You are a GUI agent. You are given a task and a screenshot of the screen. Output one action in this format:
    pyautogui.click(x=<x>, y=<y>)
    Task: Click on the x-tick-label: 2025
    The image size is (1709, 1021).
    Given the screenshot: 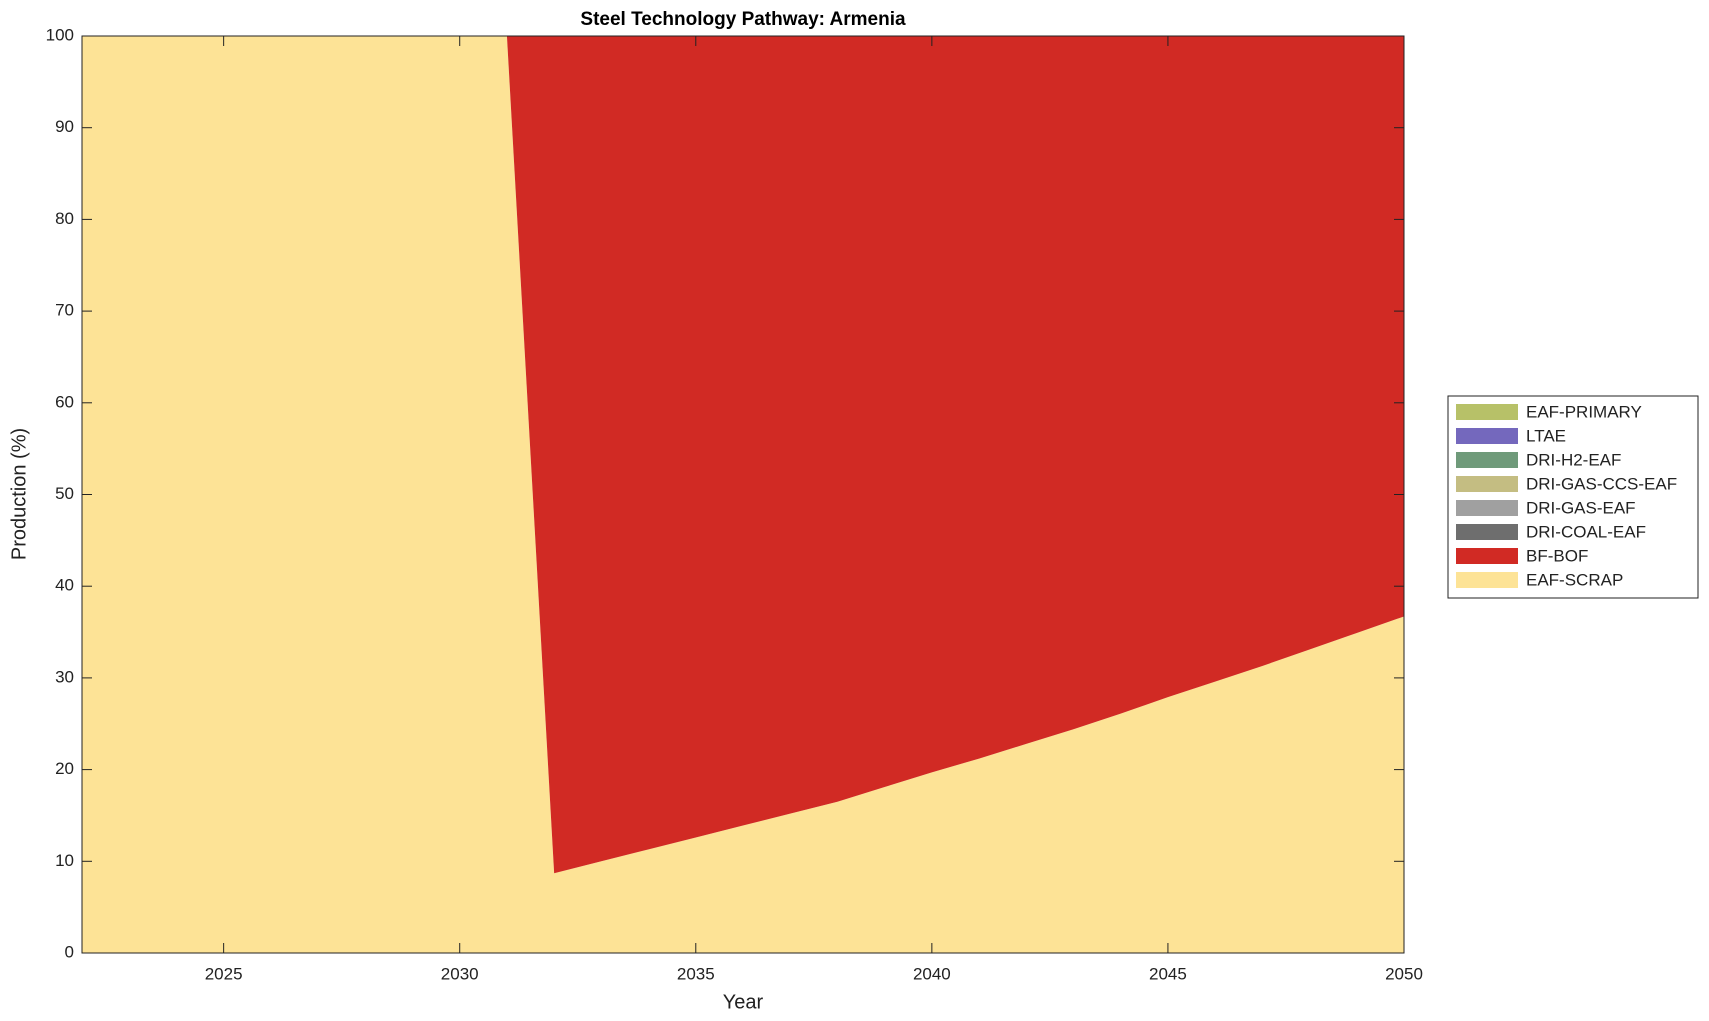 What is the action you would take?
    pyautogui.click(x=224, y=973)
    